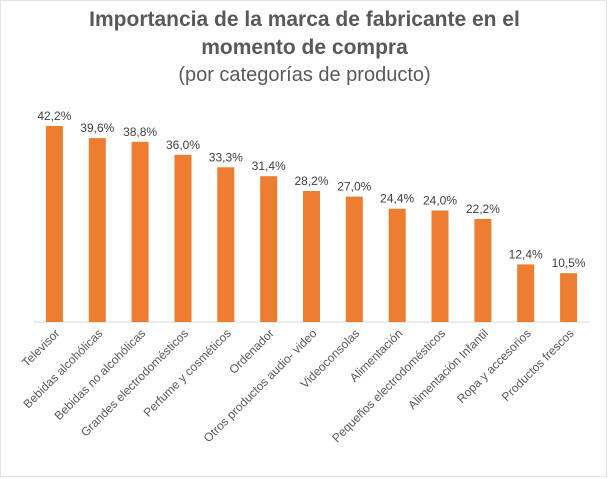  What do you see at coordinates (187, 372) in the screenshot?
I see `category-label: Perfume y cosméticos` at bounding box center [187, 372].